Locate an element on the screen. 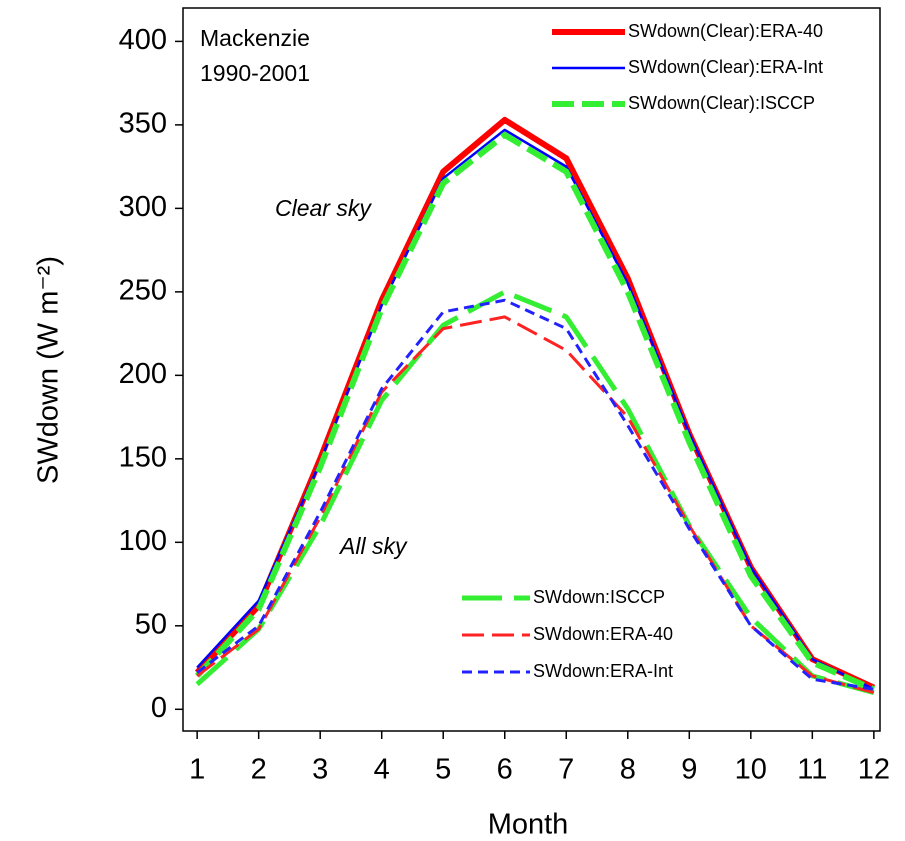 This screenshot has width=905, height=841. x-tick-label: 11 is located at coordinates (812, 770).